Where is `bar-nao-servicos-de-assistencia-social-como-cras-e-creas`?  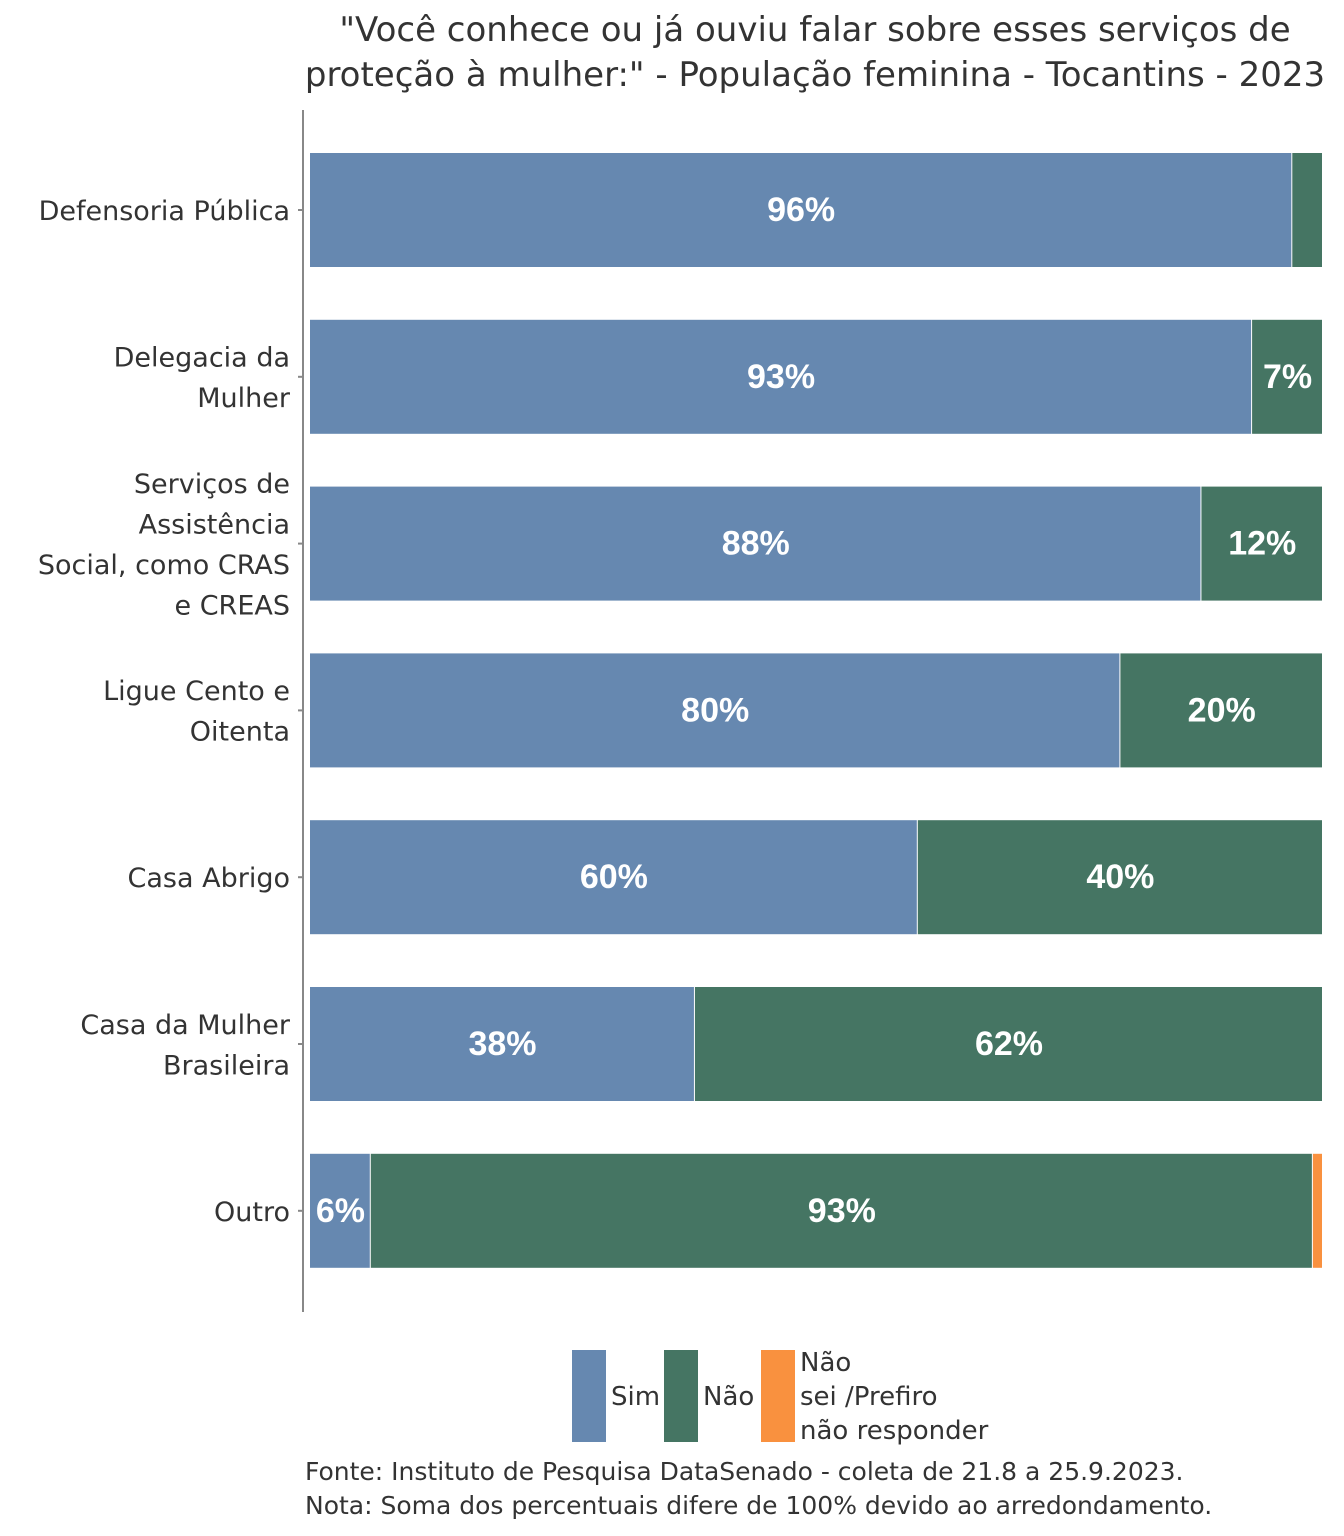
bar-nao-servicos-de-assistencia-social-como-cras-e-creas is located at coordinates (1261, 543).